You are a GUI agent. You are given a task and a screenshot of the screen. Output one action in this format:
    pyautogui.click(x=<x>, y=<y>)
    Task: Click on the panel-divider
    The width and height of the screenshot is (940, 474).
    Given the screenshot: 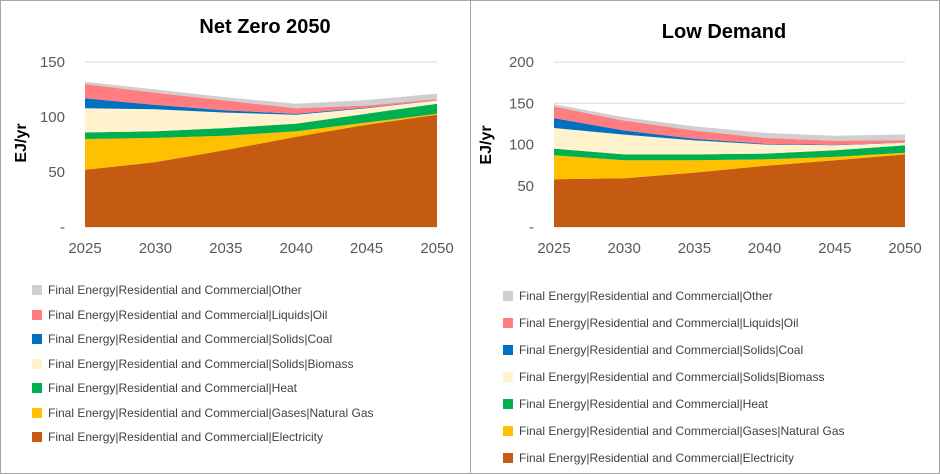 What is the action you would take?
    pyautogui.click(x=470, y=237)
    